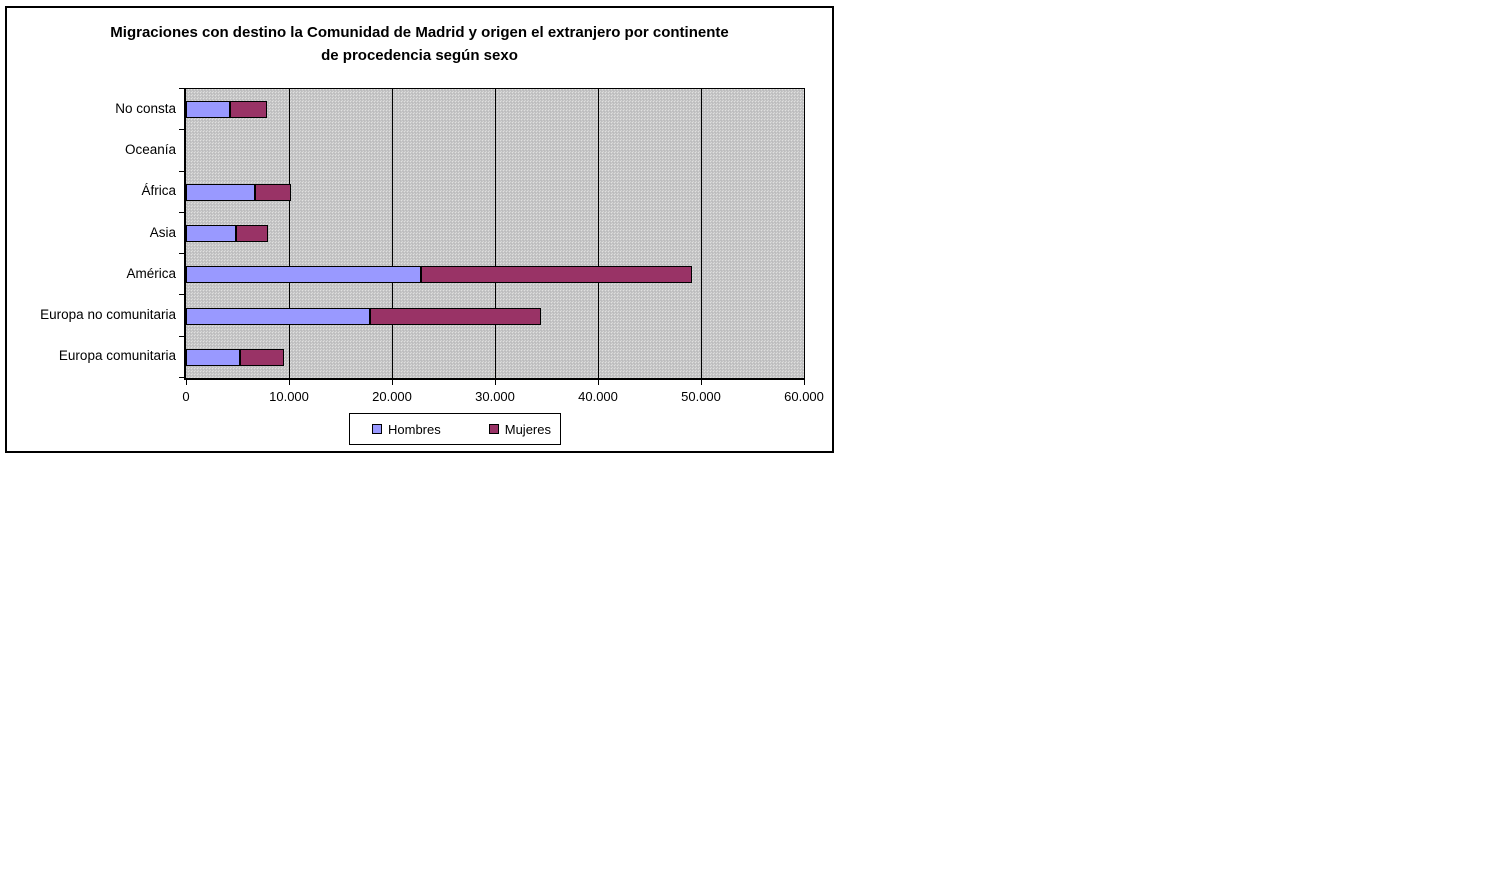  Describe the element at coordinates (150, 149) in the screenshot. I see `category-label-ocean-a: Oceanía` at that location.